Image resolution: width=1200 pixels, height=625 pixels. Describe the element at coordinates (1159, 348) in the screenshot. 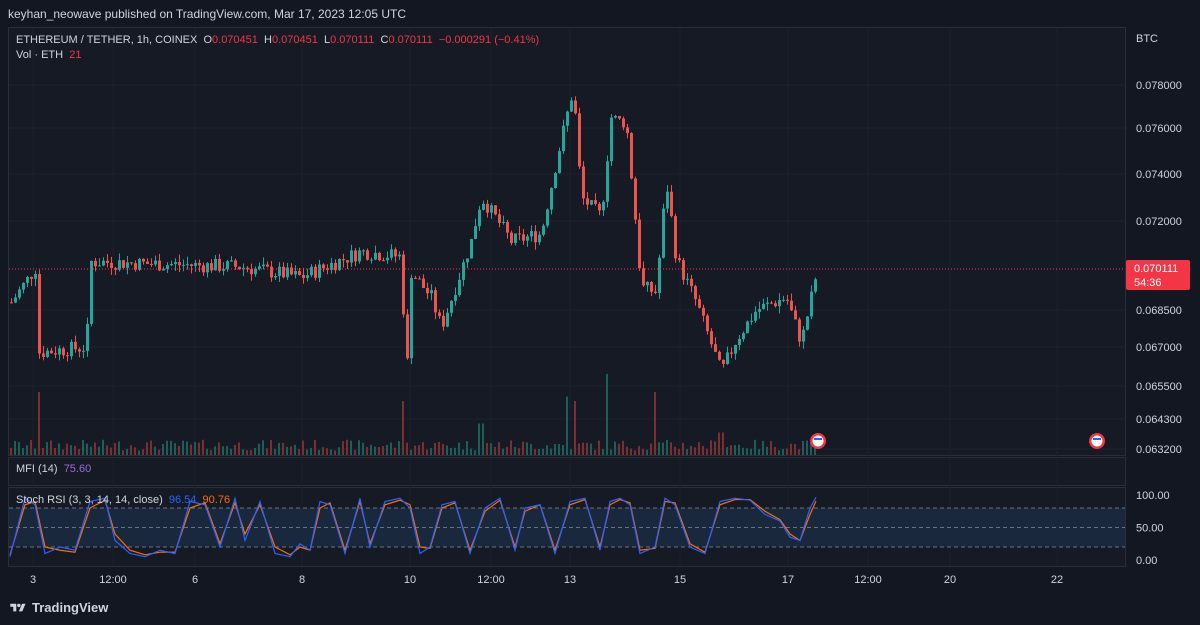

I see `price-axis-label: 0.067000` at that location.